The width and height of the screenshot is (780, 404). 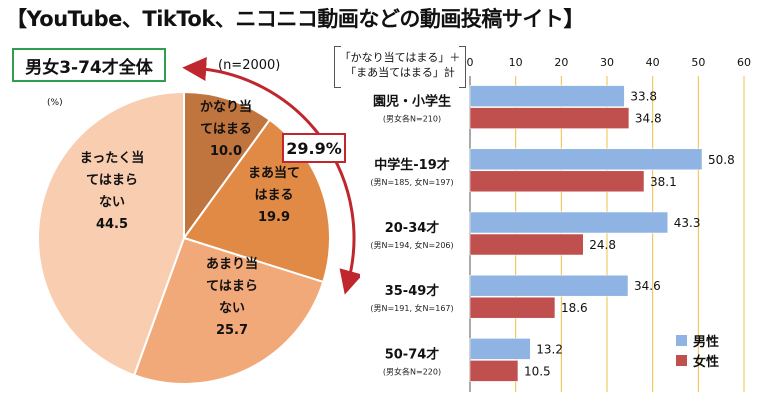 What do you see at coordinates (648, 119) in the screenshot?
I see `bar-value-label: 34.8` at bounding box center [648, 119].